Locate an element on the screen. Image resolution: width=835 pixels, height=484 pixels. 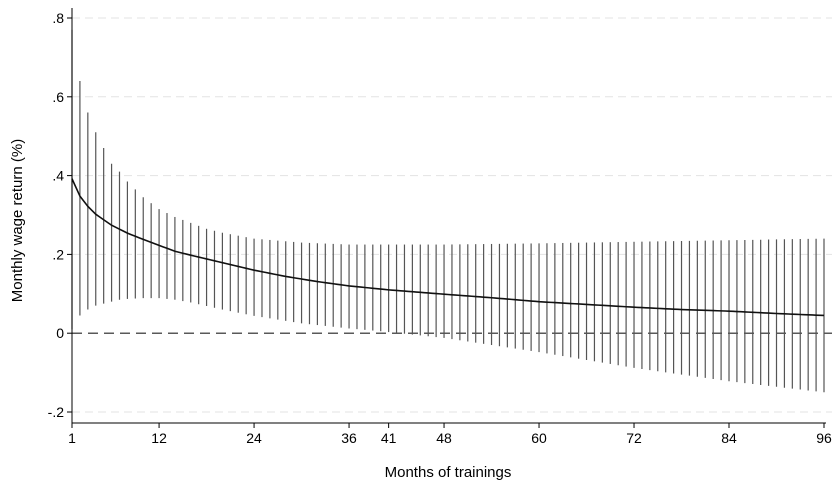
y-axis-label: Monthly wage return (%) is located at coordinates (17, 220).